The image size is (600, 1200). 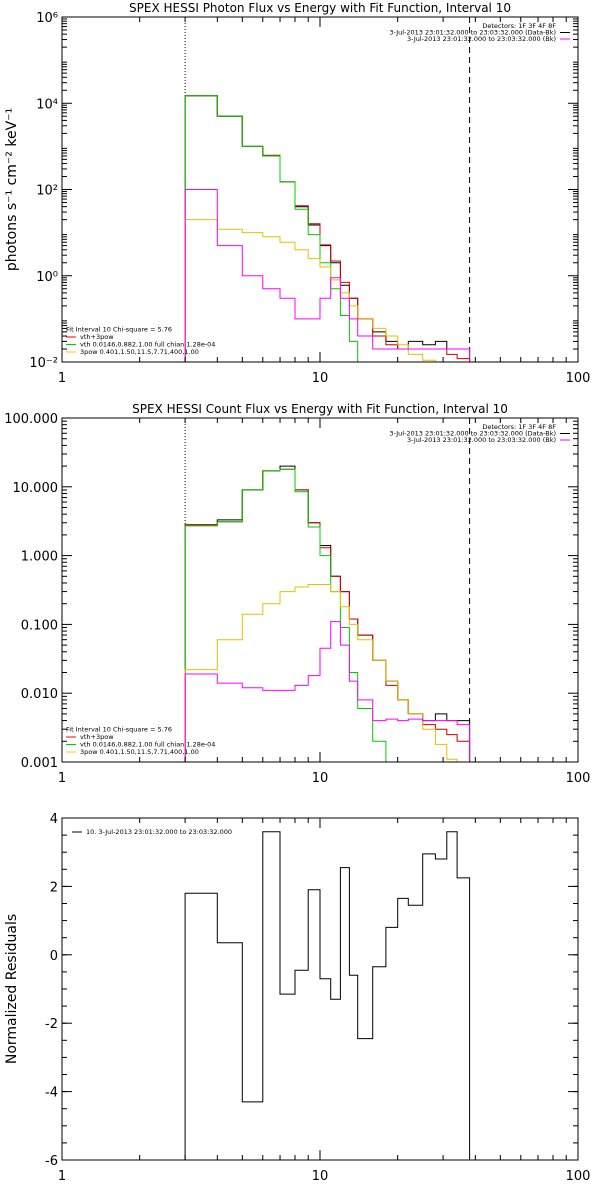 What do you see at coordinates (47, 104) in the screenshot?
I see `y-tick-label: 10⁴` at bounding box center [47, 104].